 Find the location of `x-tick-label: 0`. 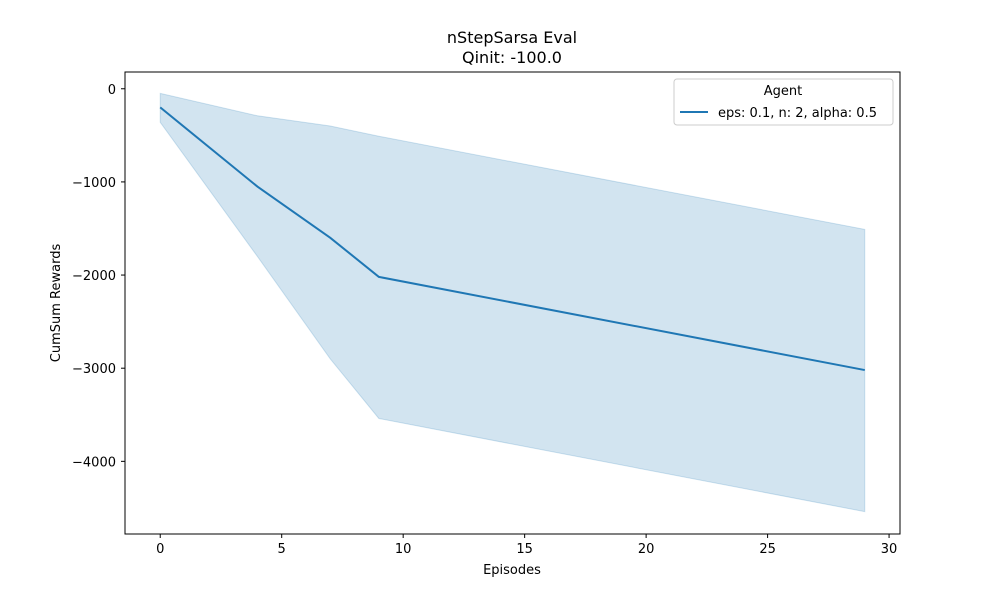

x-tick-label: 0 is located at coordinates (160, 549).